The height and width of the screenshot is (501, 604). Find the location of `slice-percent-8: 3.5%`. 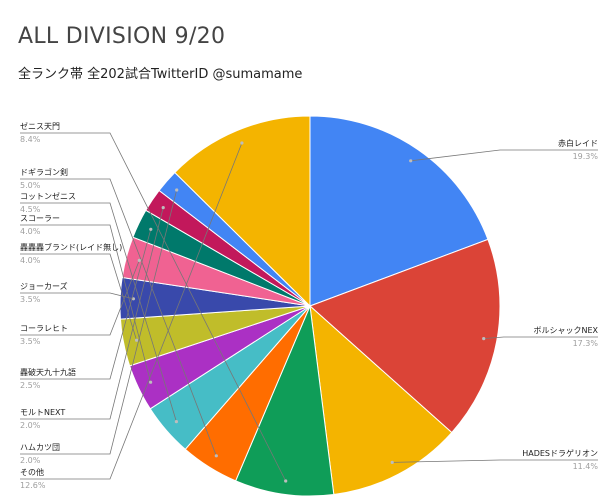

slice-percent-8: 3.5% is located at coordinates (30, 299).